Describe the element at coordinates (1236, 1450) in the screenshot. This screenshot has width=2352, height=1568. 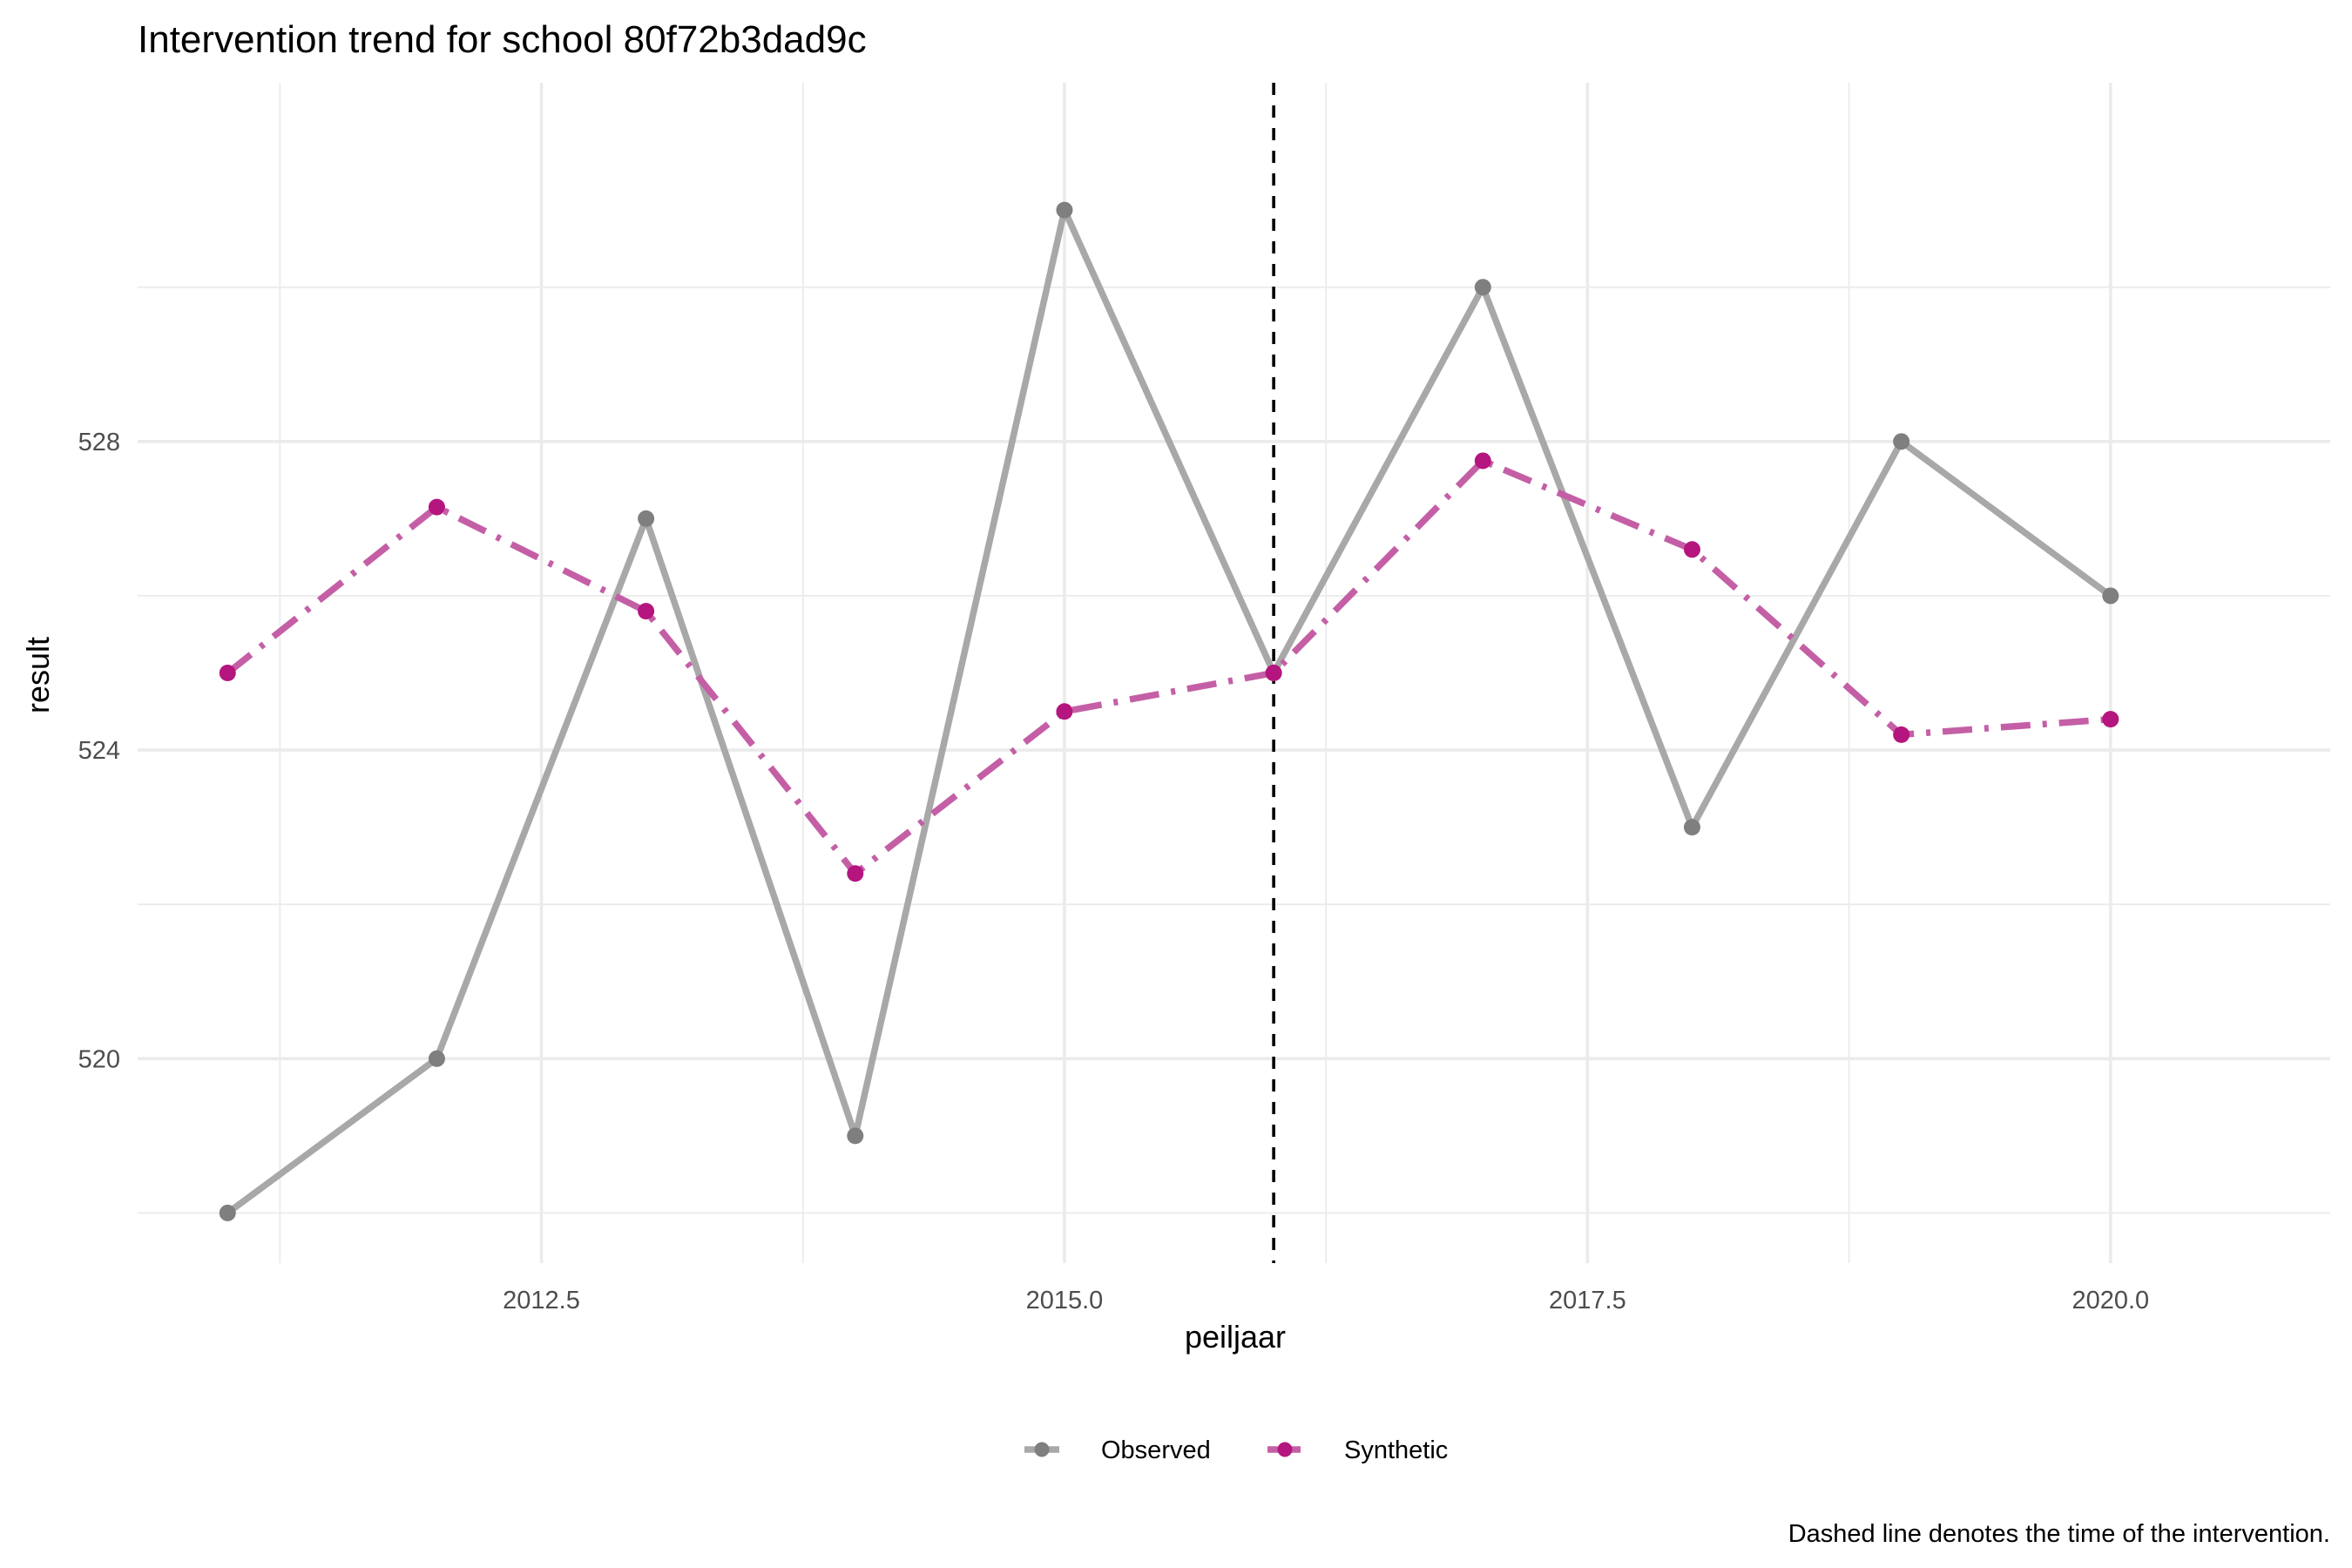
I see `legend: Observed Synthetic` at that location.